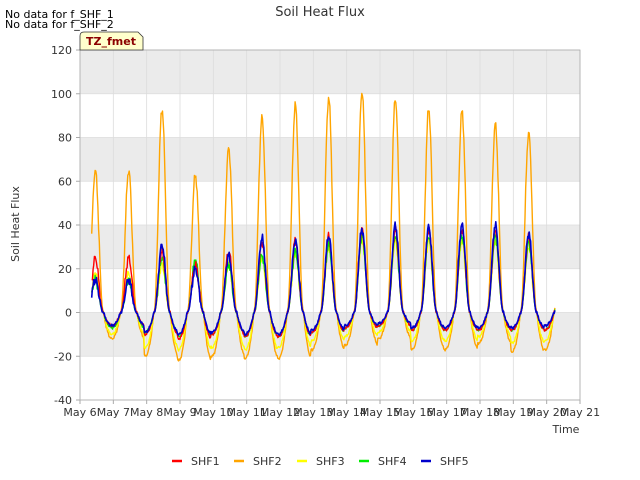 The height and width of the screenshot is (480, 640). I want to click on x-tick-label: May 11, so click(247, 412).